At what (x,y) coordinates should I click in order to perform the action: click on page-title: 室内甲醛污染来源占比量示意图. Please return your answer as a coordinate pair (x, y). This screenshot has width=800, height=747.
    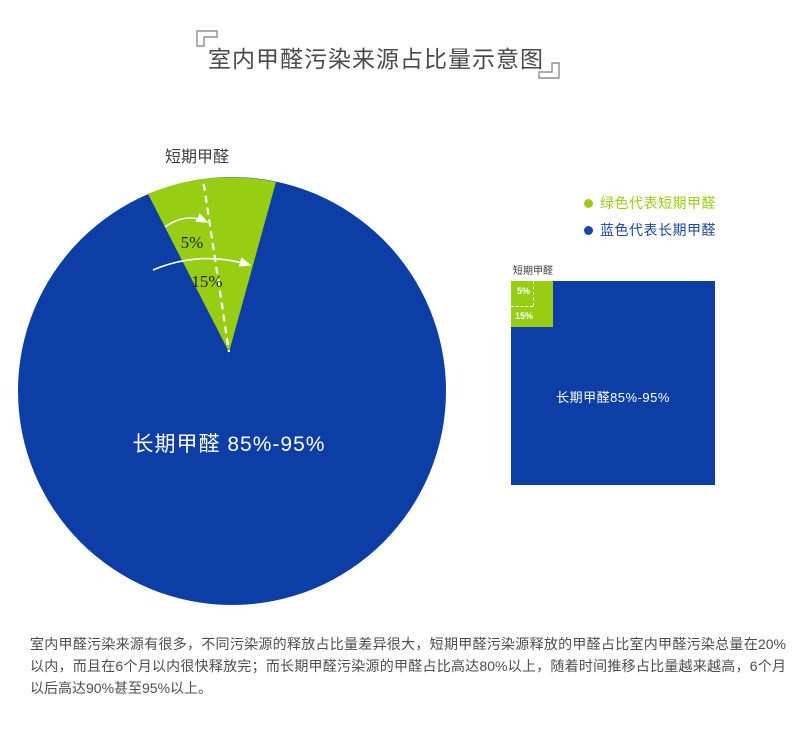
    Looking at the image, I should click on (376, 59).